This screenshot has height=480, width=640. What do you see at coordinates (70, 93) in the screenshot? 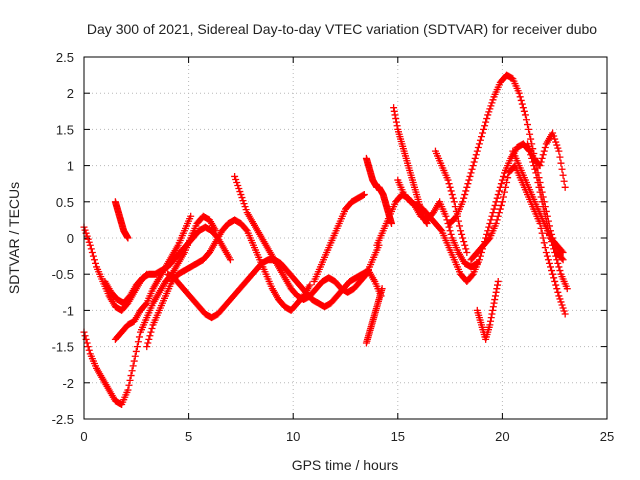
I see `y-tick-label: 2` at bounding box center [70, 93].